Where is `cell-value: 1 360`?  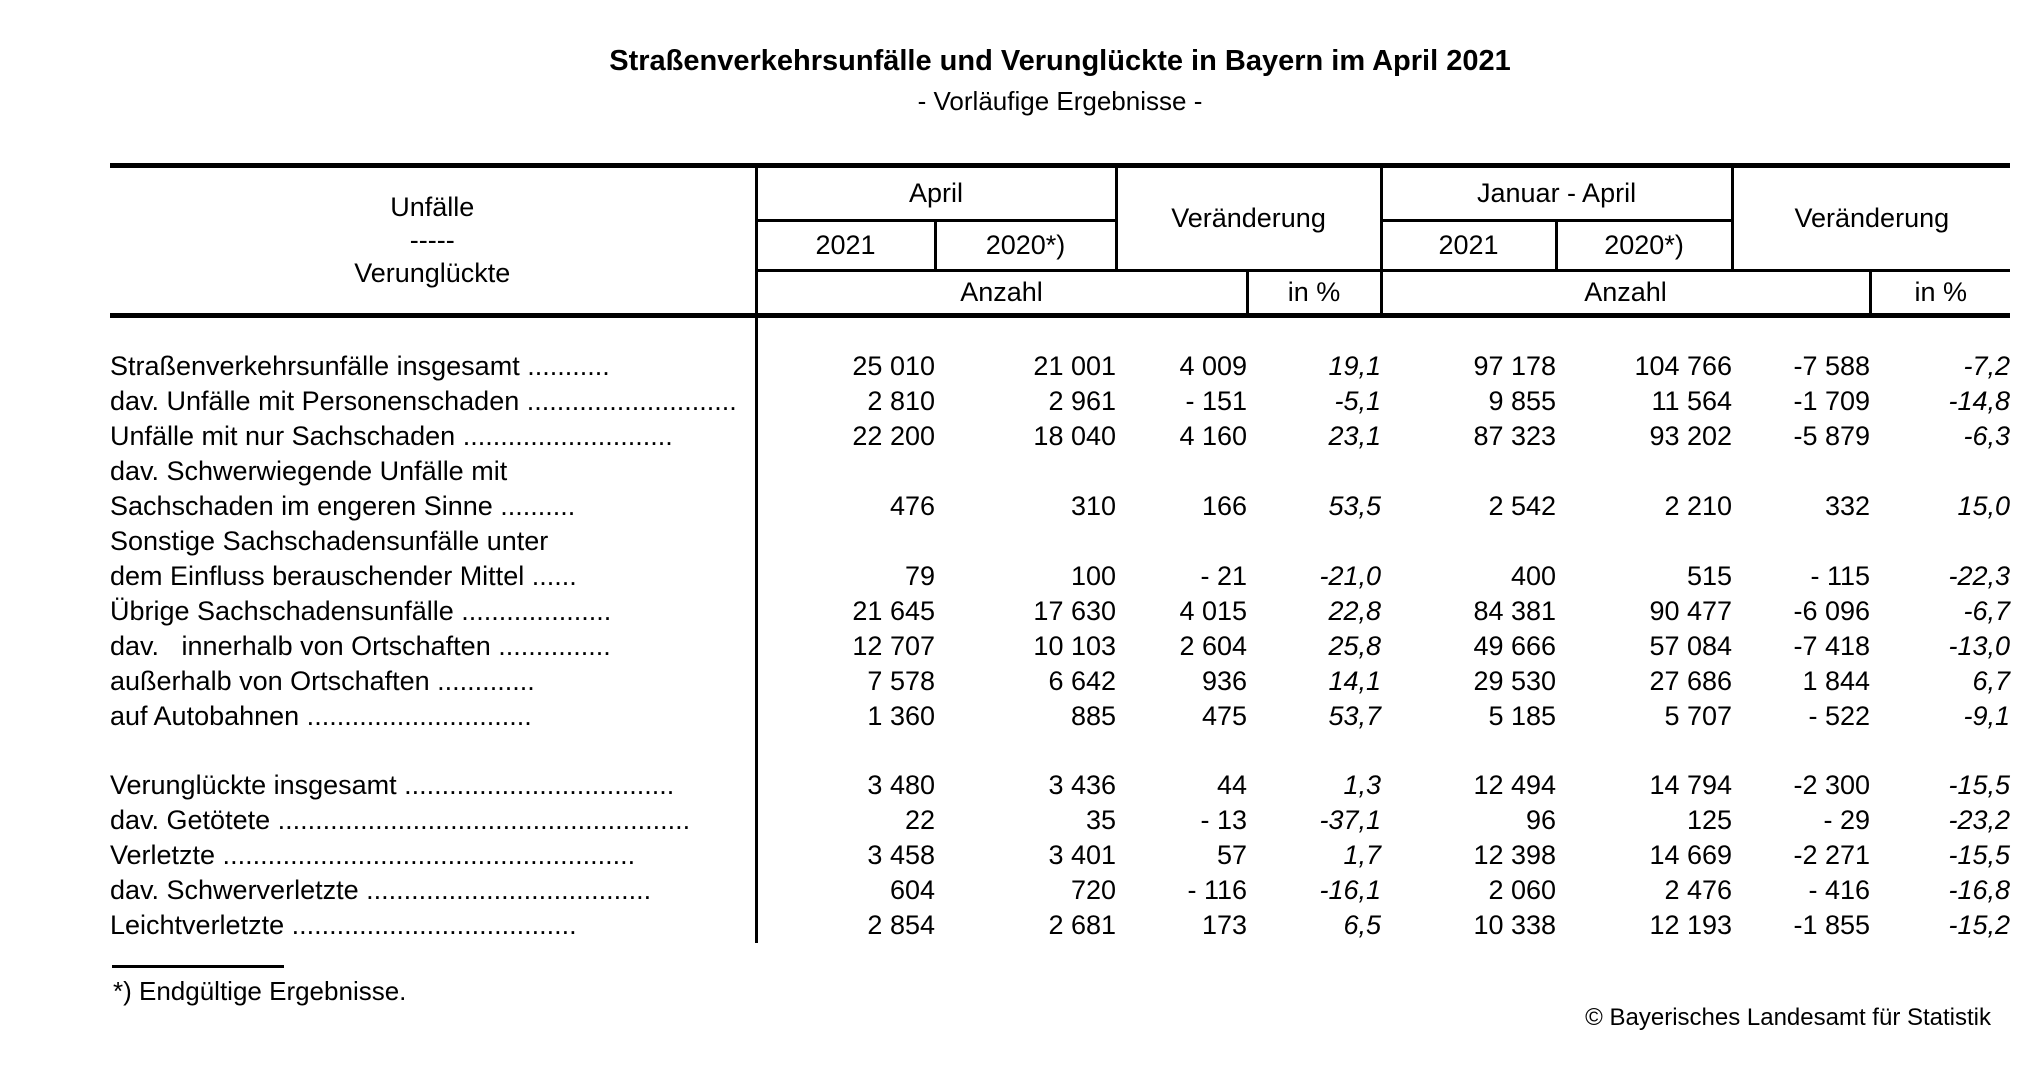
cell-value: 1 360 is located at coordinates (901, 716).